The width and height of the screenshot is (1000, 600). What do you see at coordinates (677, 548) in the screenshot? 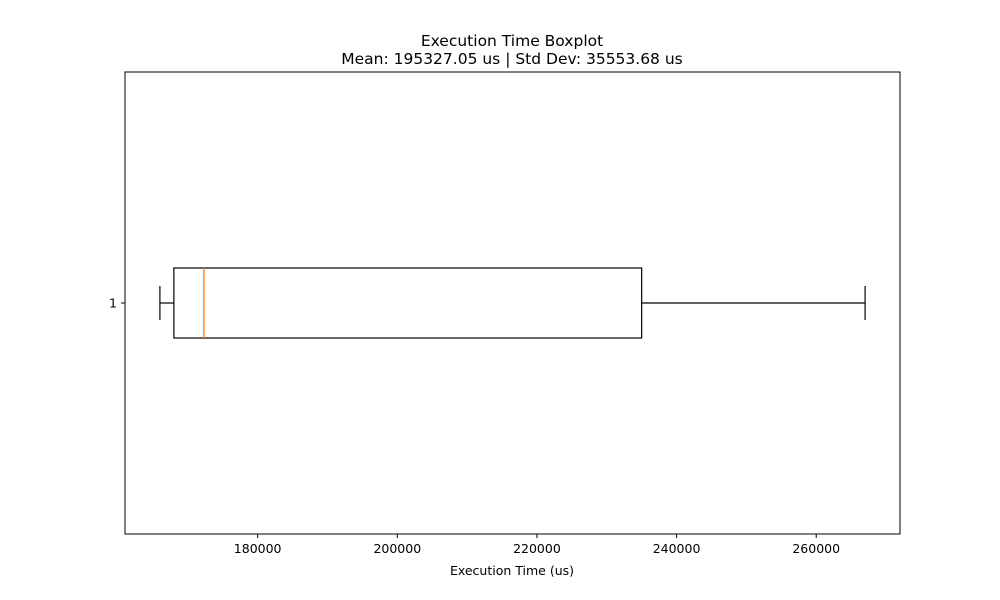
I see `x-tick-label: 240000` at bounding box center [677, 548].